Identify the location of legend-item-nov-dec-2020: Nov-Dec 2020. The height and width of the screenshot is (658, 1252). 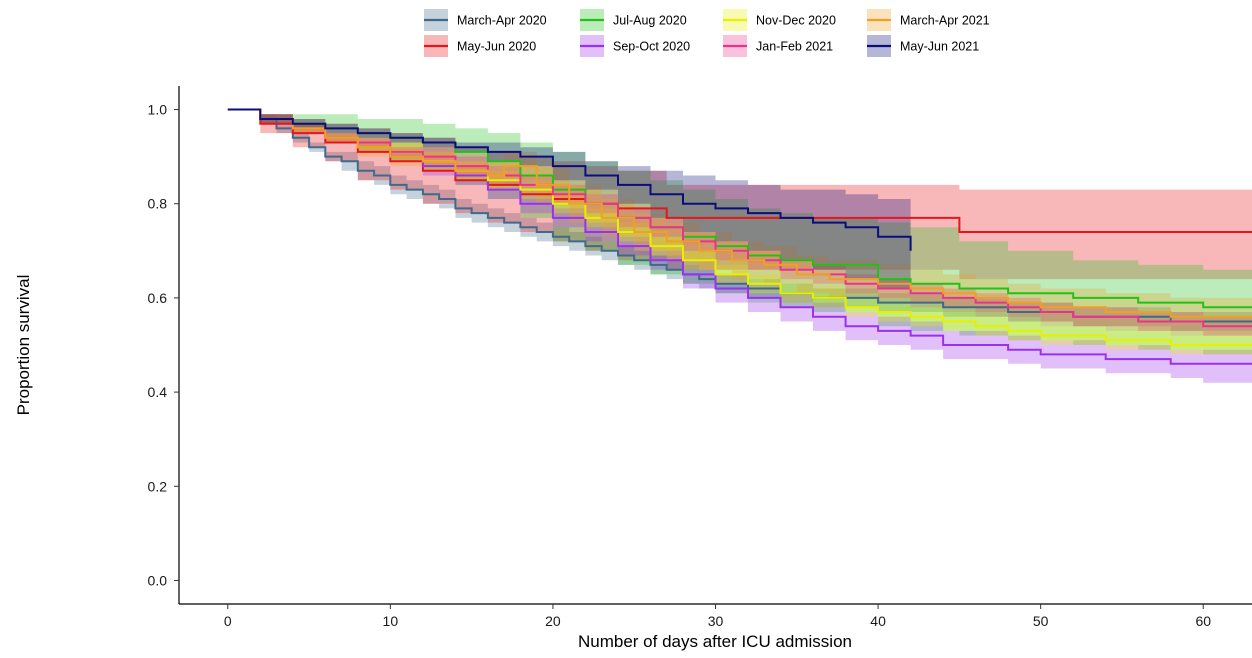
(779, 20).